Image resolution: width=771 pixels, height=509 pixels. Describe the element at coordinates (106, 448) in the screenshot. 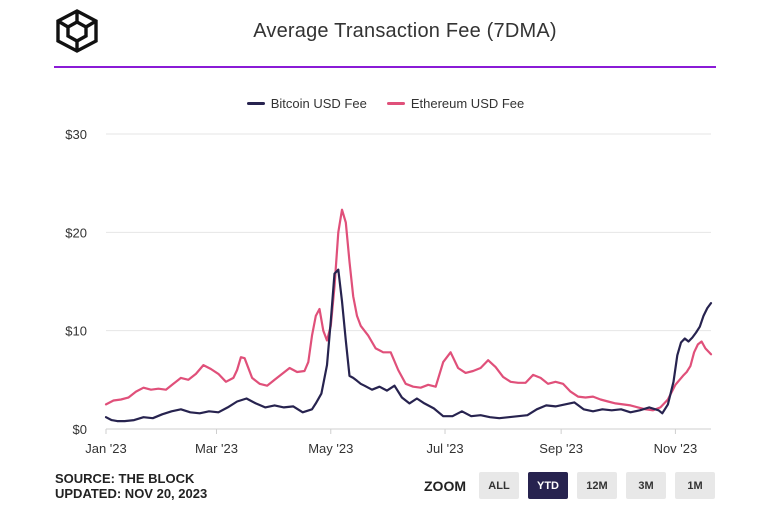

I see `x-tick-label: Jan '23` at that location.